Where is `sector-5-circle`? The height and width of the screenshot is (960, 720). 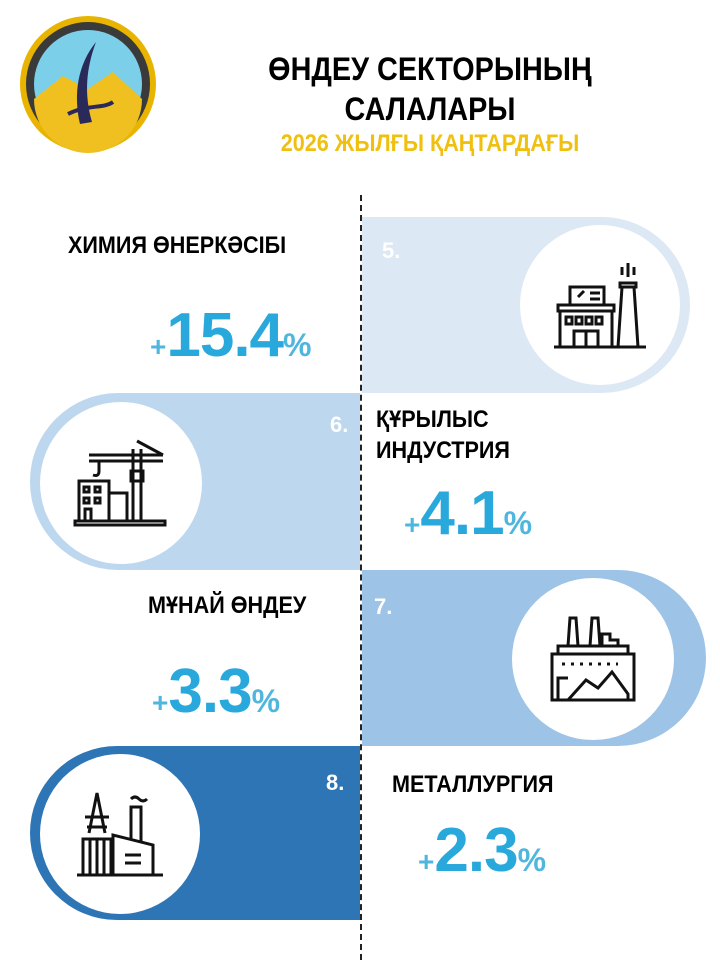
sector-5-circle is located at coordinates (600, 305).